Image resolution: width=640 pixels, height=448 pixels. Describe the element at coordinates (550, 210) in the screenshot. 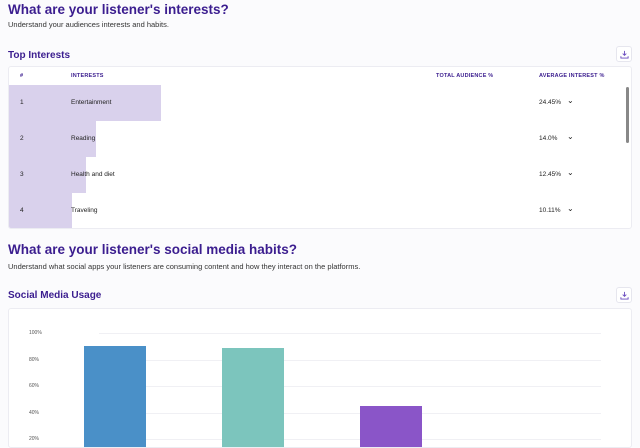

I see `average-interest: 10.11%` at that location.